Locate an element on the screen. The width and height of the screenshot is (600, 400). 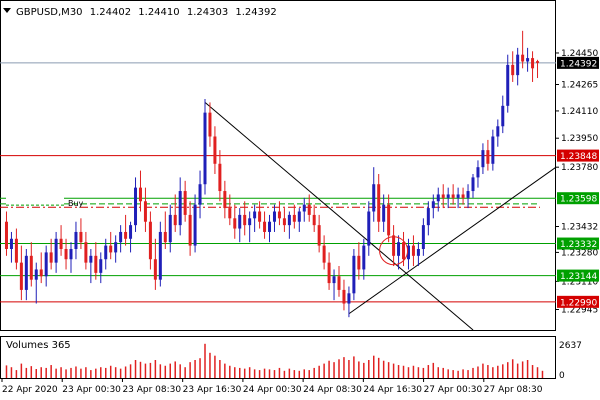
low-value: 1.24303 is located at coordinates (207, 12).